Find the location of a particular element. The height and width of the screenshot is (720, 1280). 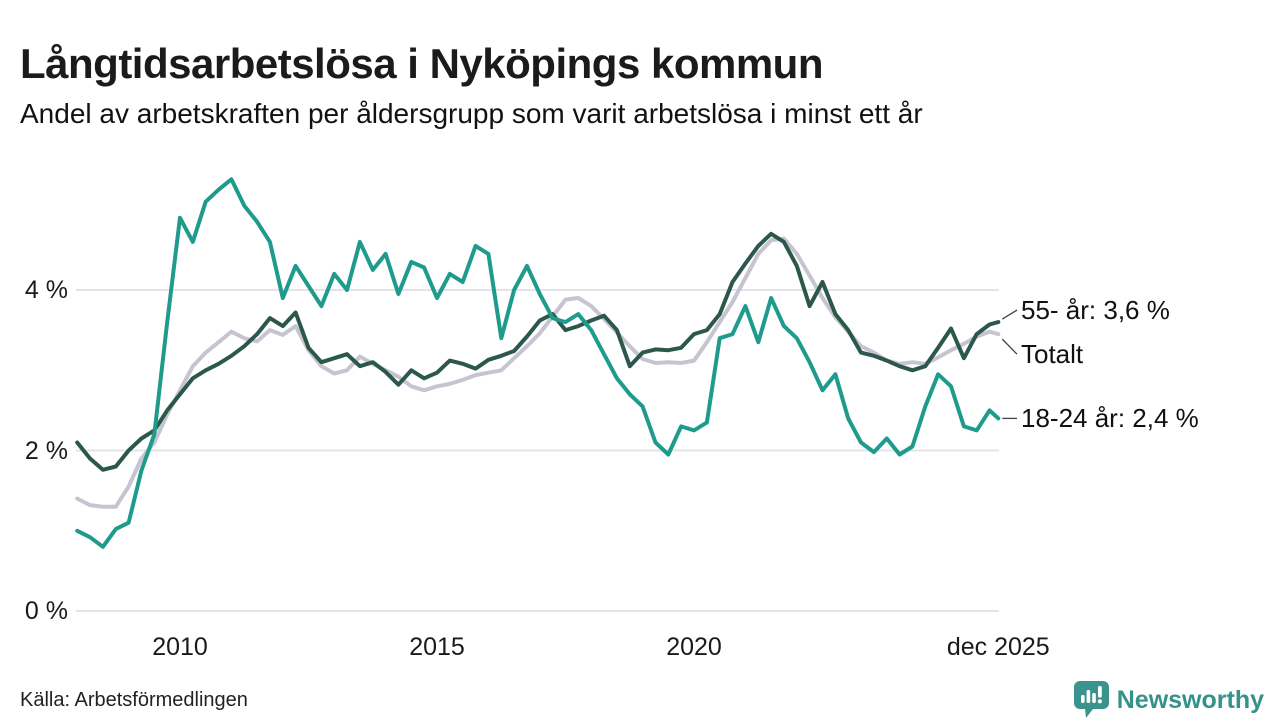

x-tick-label-dec-2025: dec 2025 is located at coordinates (998, 647).